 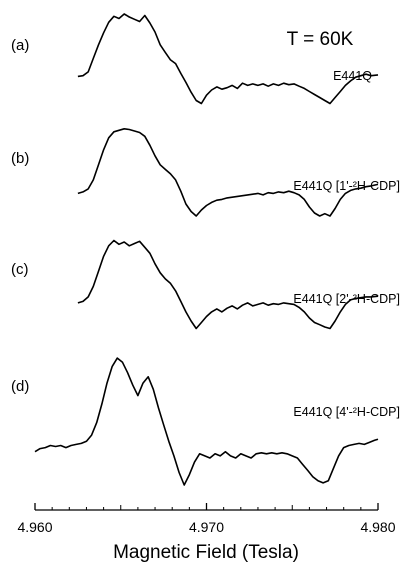 I want to click on trace-label-d: E441Q [4'-²H-CDP], so click(x=346, y=412).